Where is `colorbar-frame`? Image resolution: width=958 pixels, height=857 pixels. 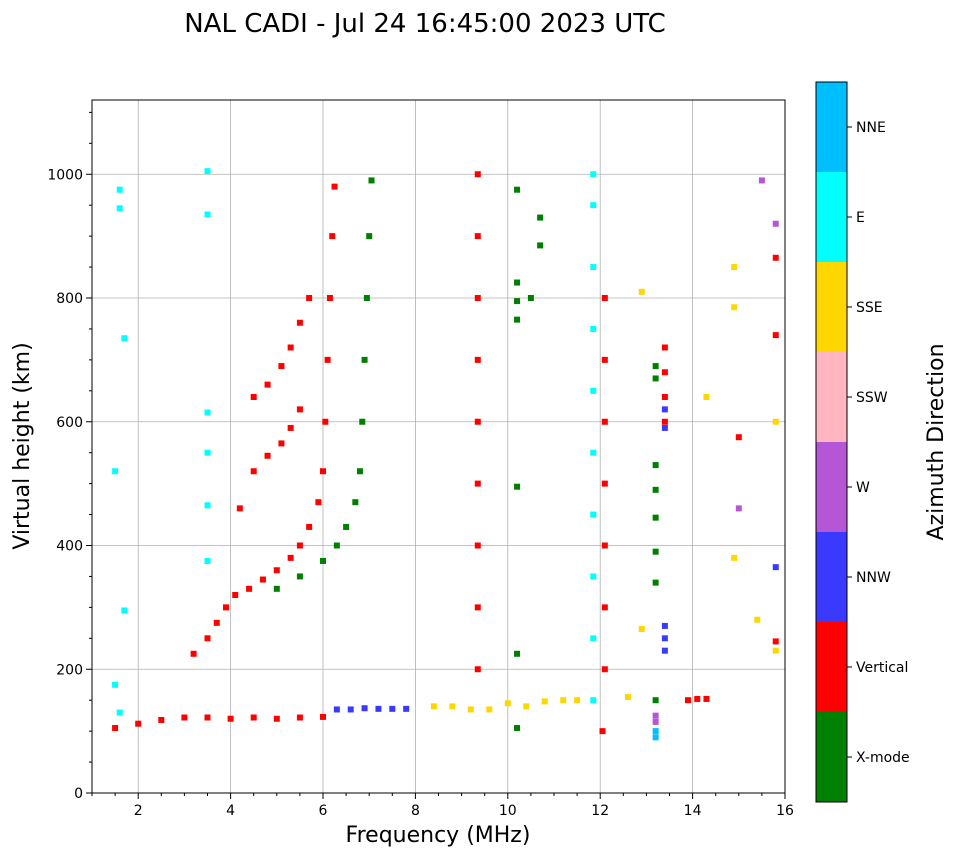
colorbar-frame is located at coordinates (831, 442).